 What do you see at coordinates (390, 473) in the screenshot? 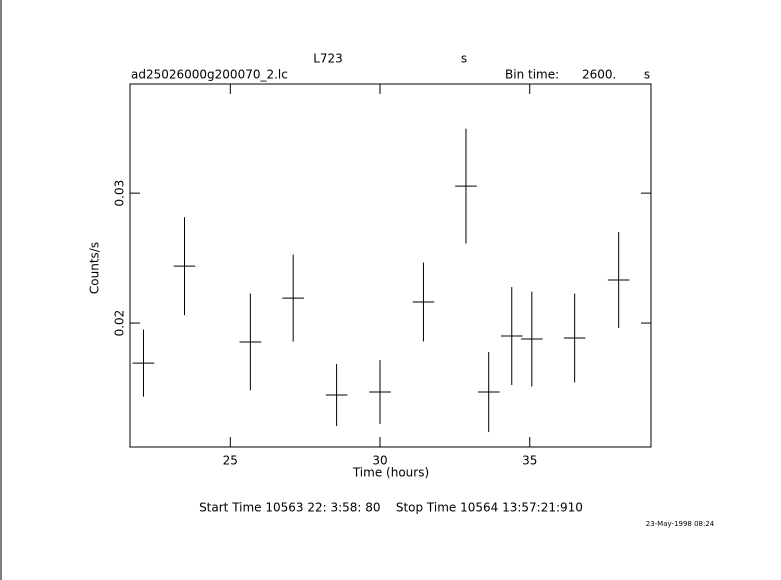
I see `x-axis-label: Time (hours)` at bounding box center [390, 473].